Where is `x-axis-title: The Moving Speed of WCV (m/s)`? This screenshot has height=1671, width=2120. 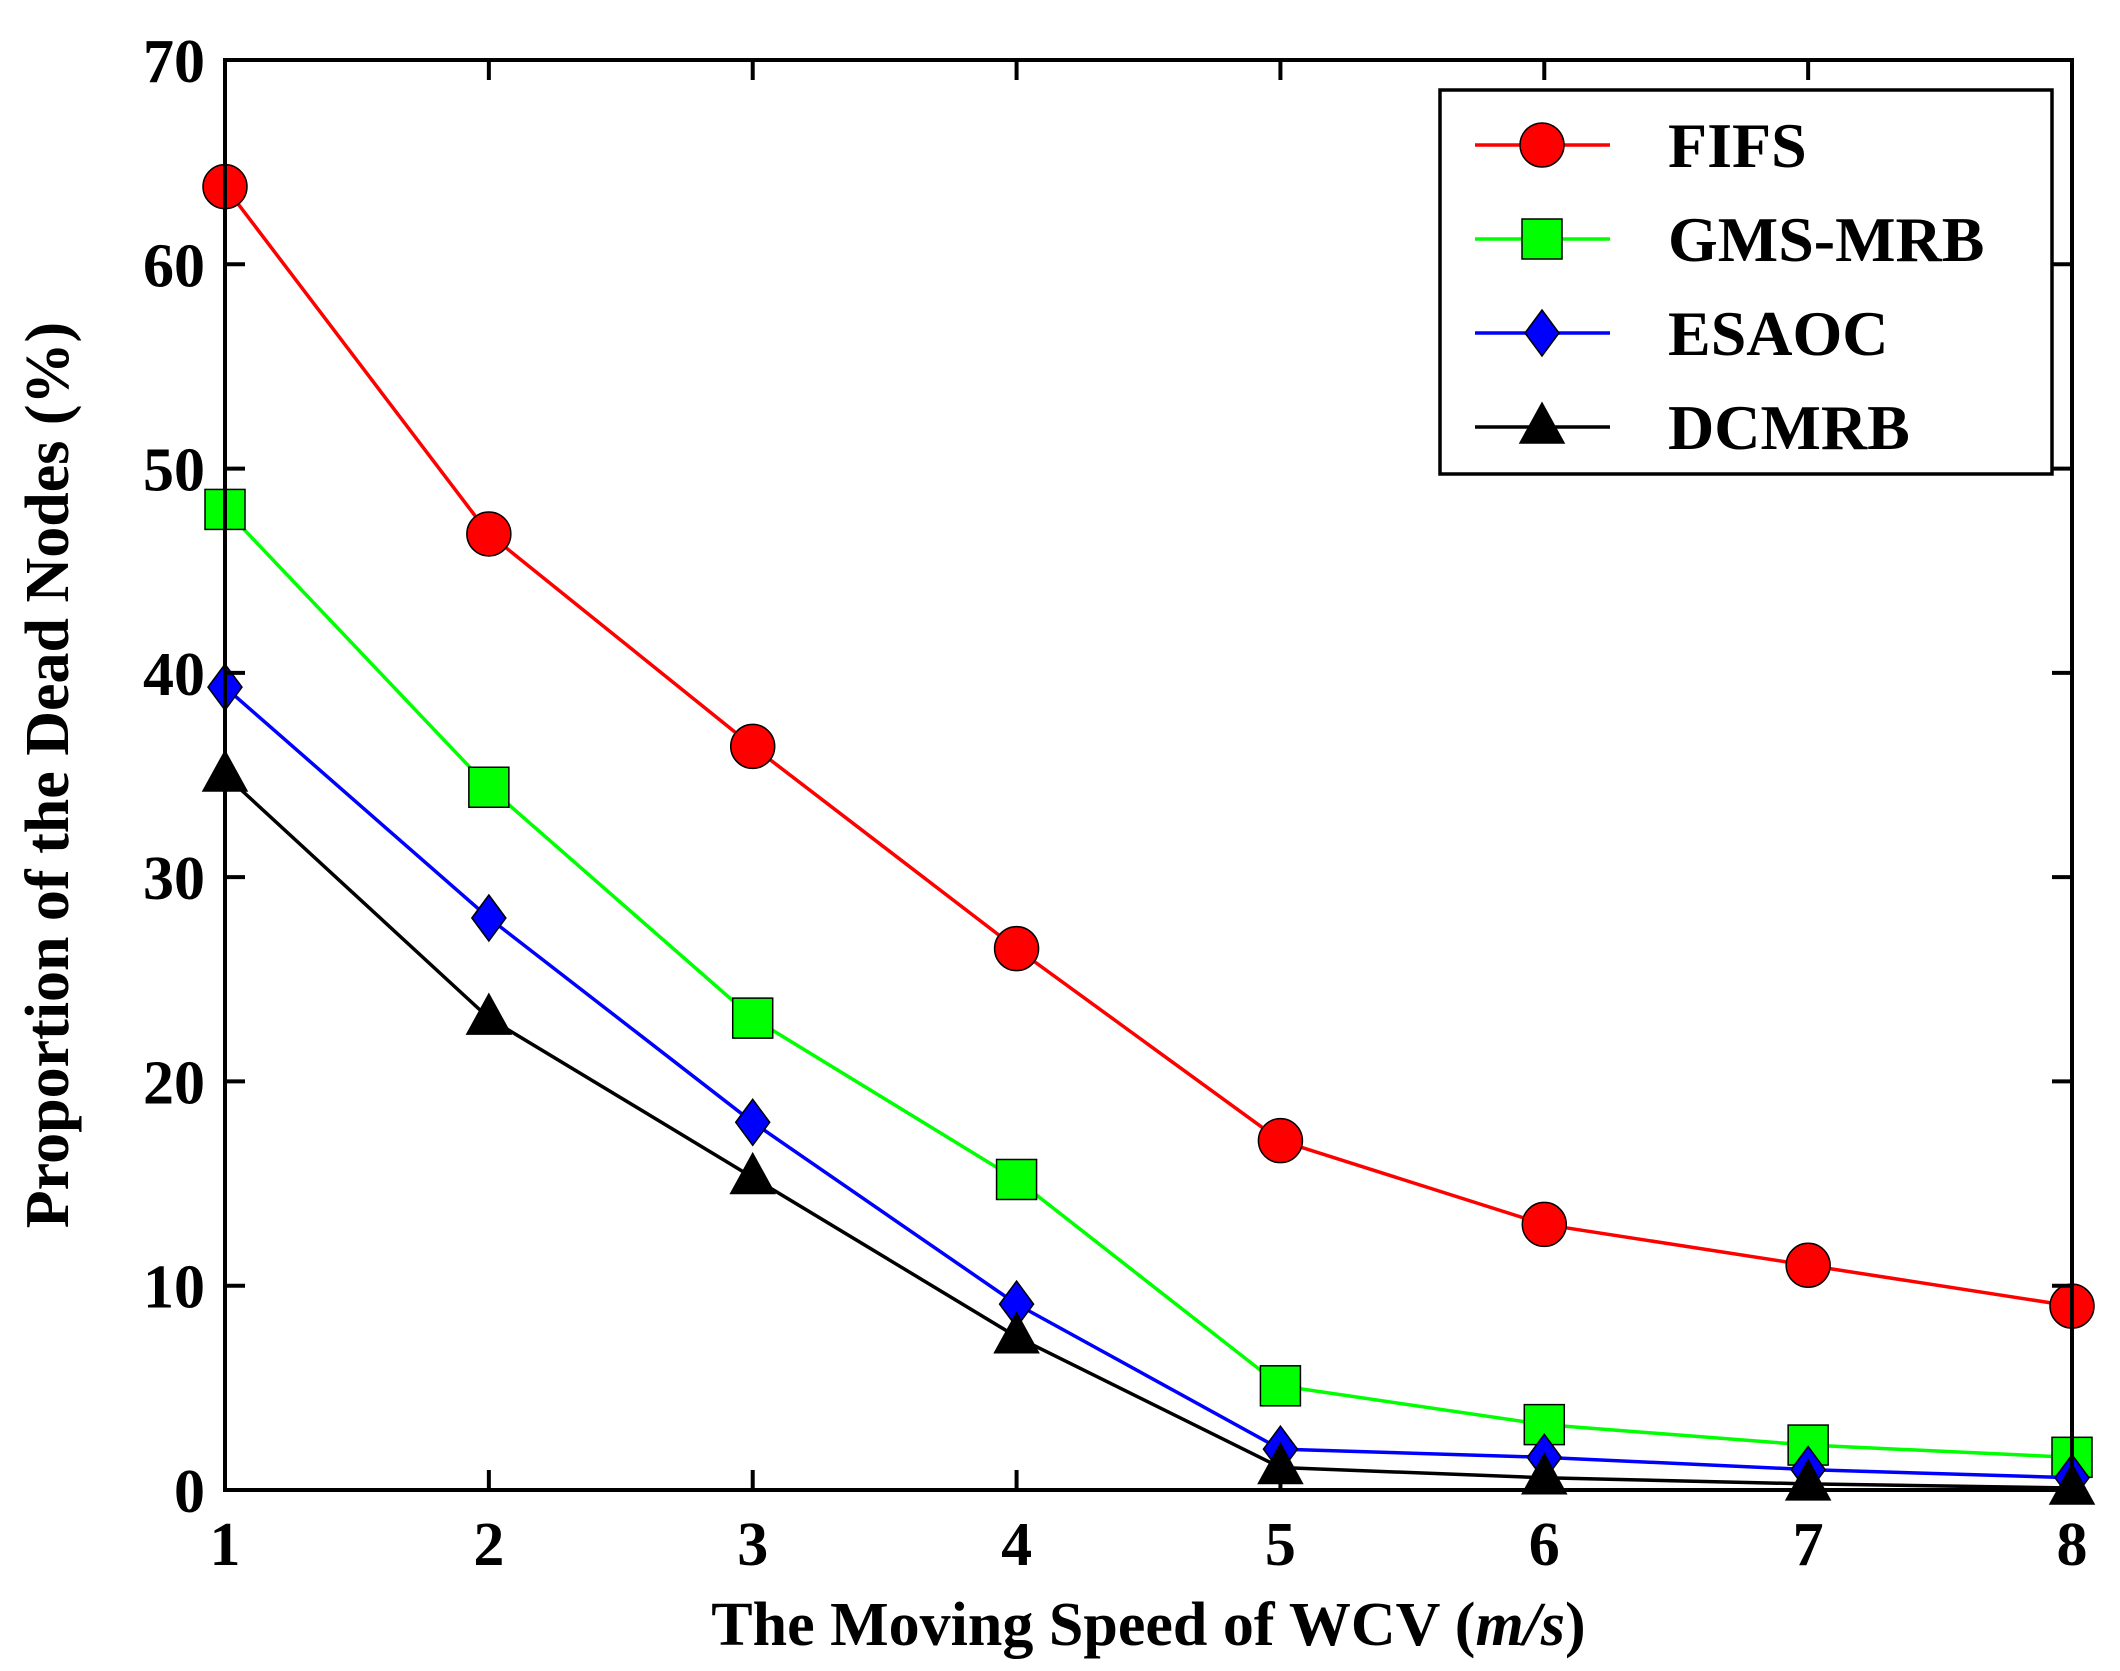
x-axis-title: The Moving Speed of WCV (m/s) is located at coordinates (1148, 1625).